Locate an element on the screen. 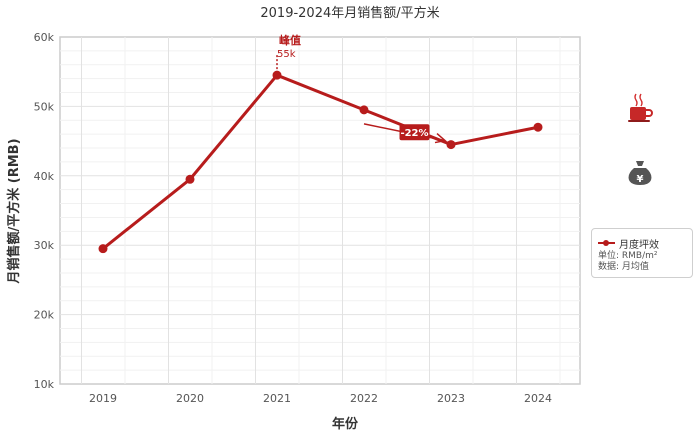 This screenshot has width=700, height=433. money-bag-icon: ¥ is located at coordinates (640, 173).